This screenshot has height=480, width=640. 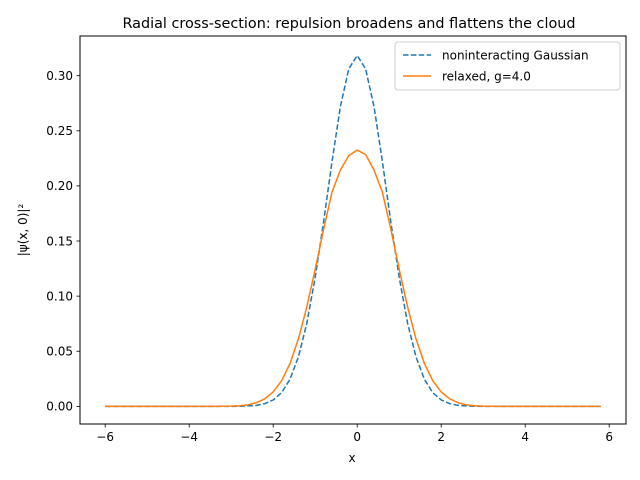 I want to click on y-tick-label: 0.10, so click(x=59, y=296).